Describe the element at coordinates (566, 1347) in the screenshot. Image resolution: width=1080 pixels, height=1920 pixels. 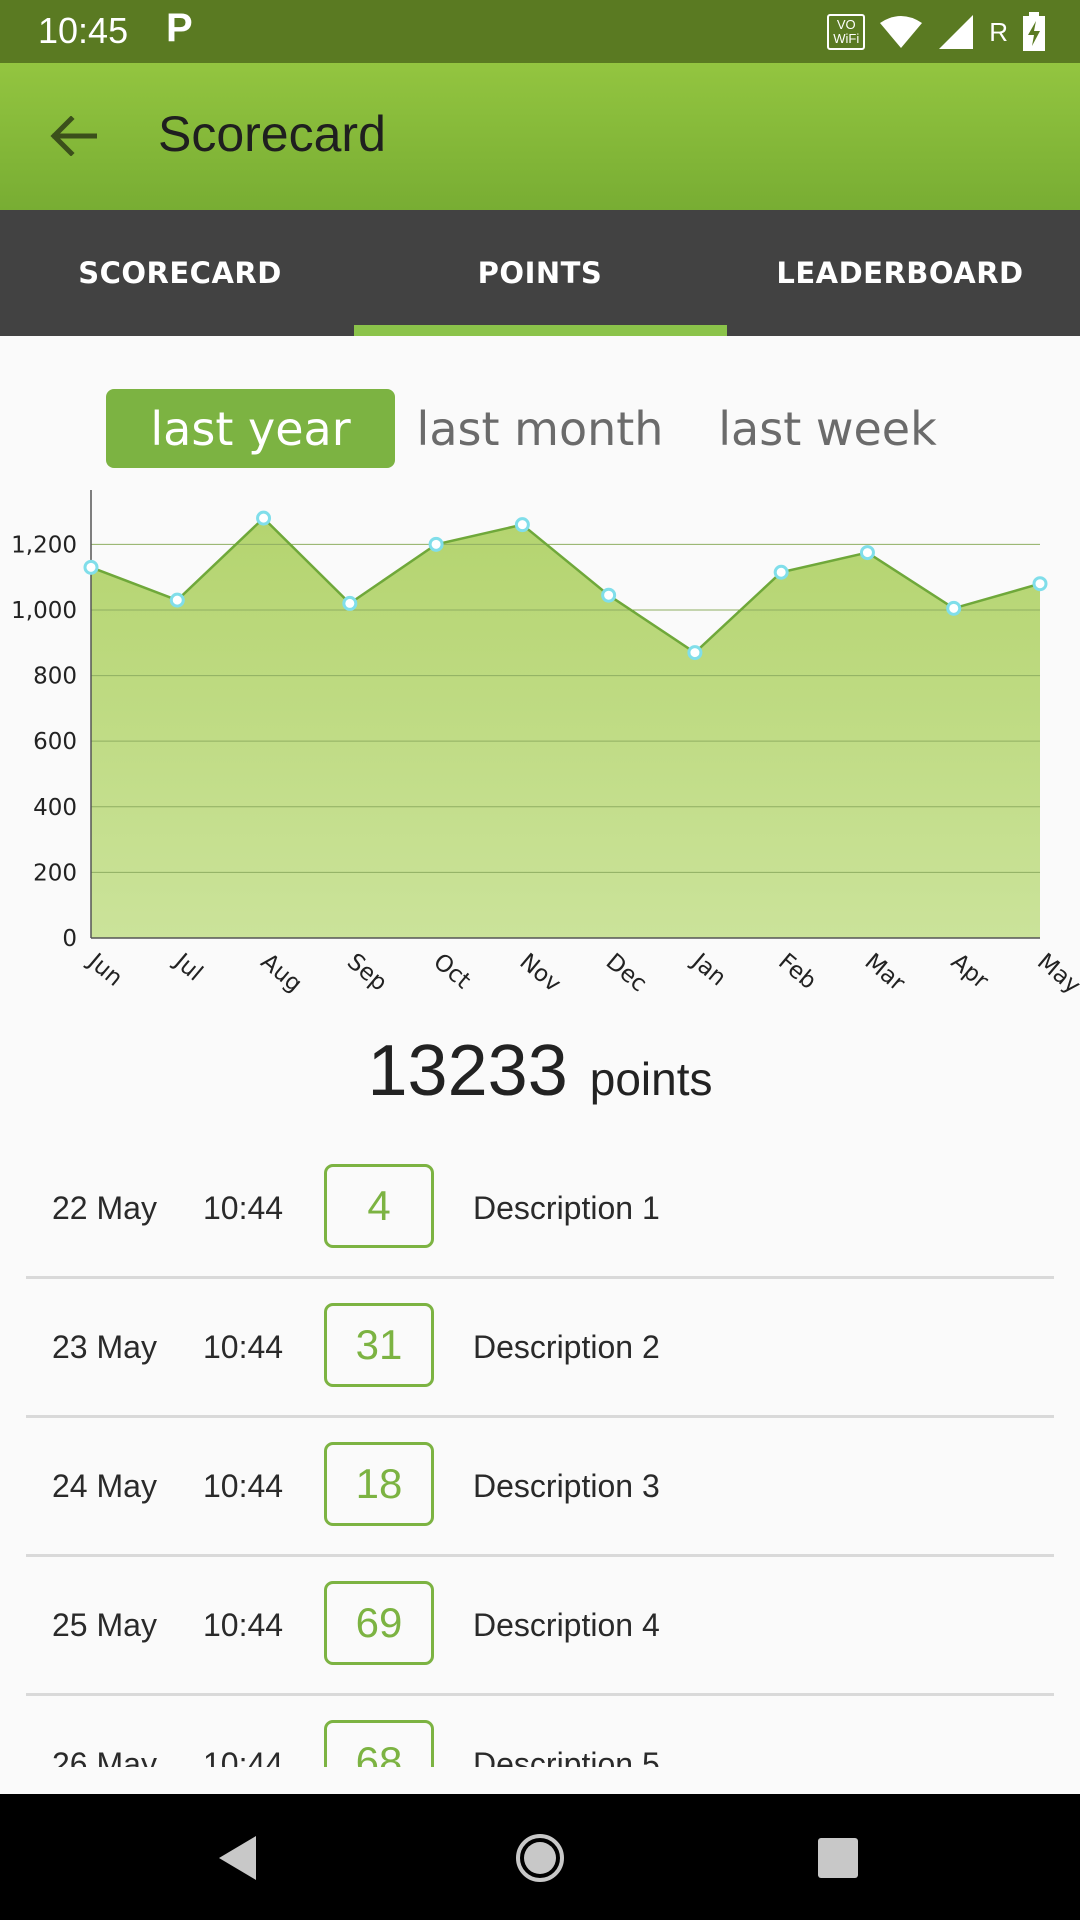
I see `entry-description: Description 2` at that location.